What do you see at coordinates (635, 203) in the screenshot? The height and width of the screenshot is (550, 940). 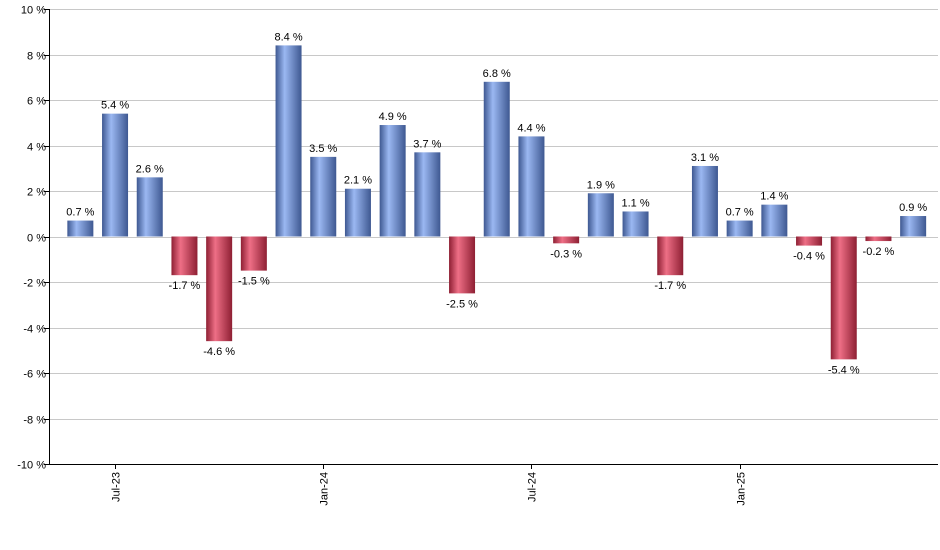 I see `data-label-oct-24: 1.1 %` at bounding box center [635, 203].